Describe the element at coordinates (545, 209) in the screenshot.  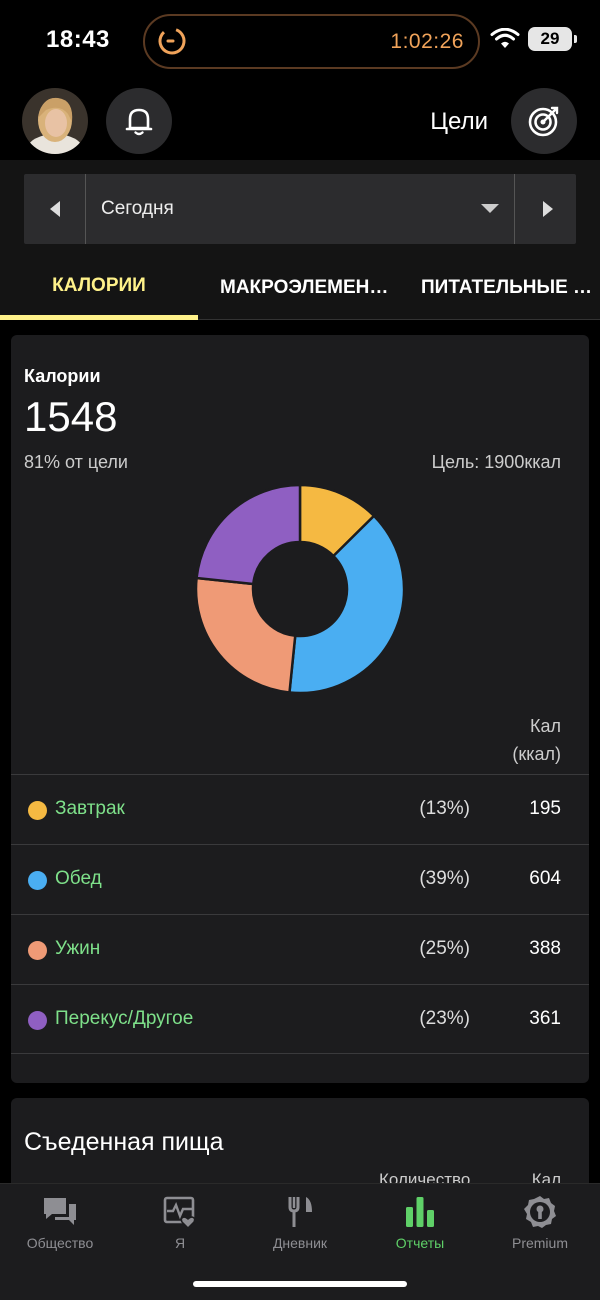
I see `next-day-button` at that location.